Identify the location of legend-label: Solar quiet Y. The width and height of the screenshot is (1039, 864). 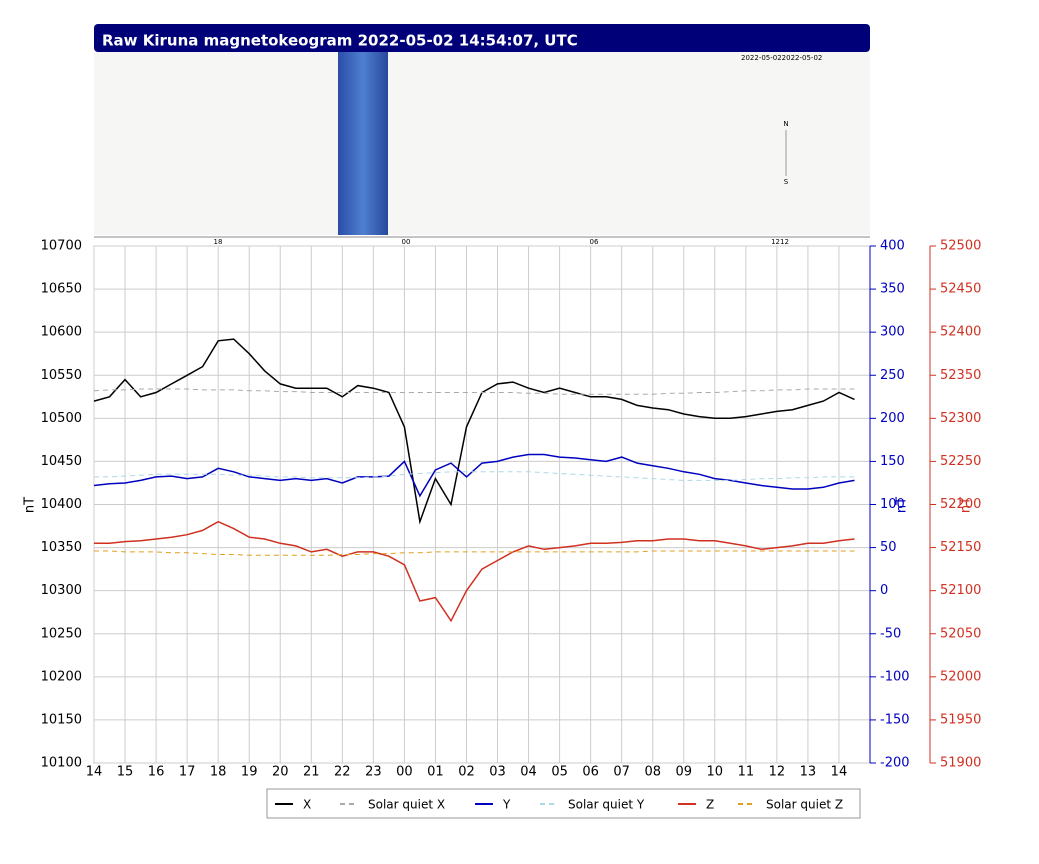
(606, 805).